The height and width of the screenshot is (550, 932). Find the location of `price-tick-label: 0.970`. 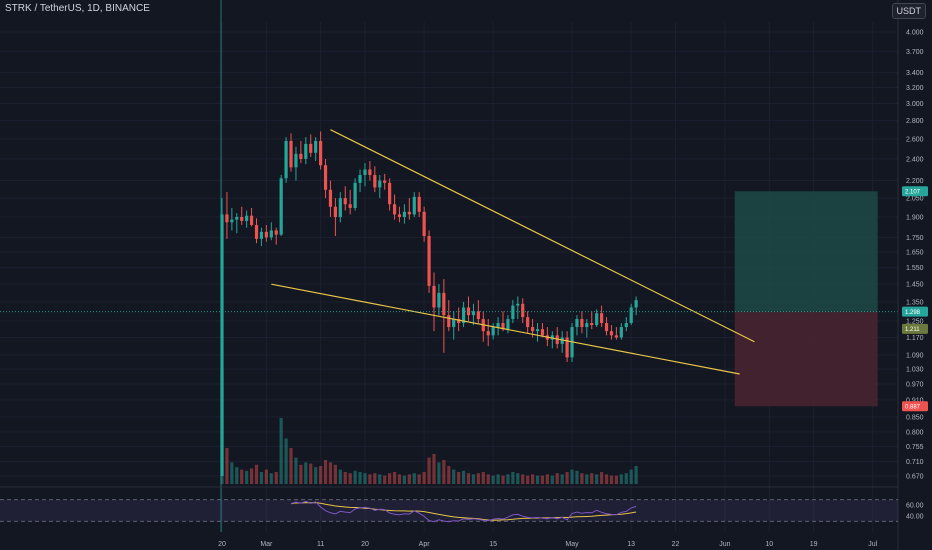

price-tick-label: 0.970 is located at coordinates (915, 385).